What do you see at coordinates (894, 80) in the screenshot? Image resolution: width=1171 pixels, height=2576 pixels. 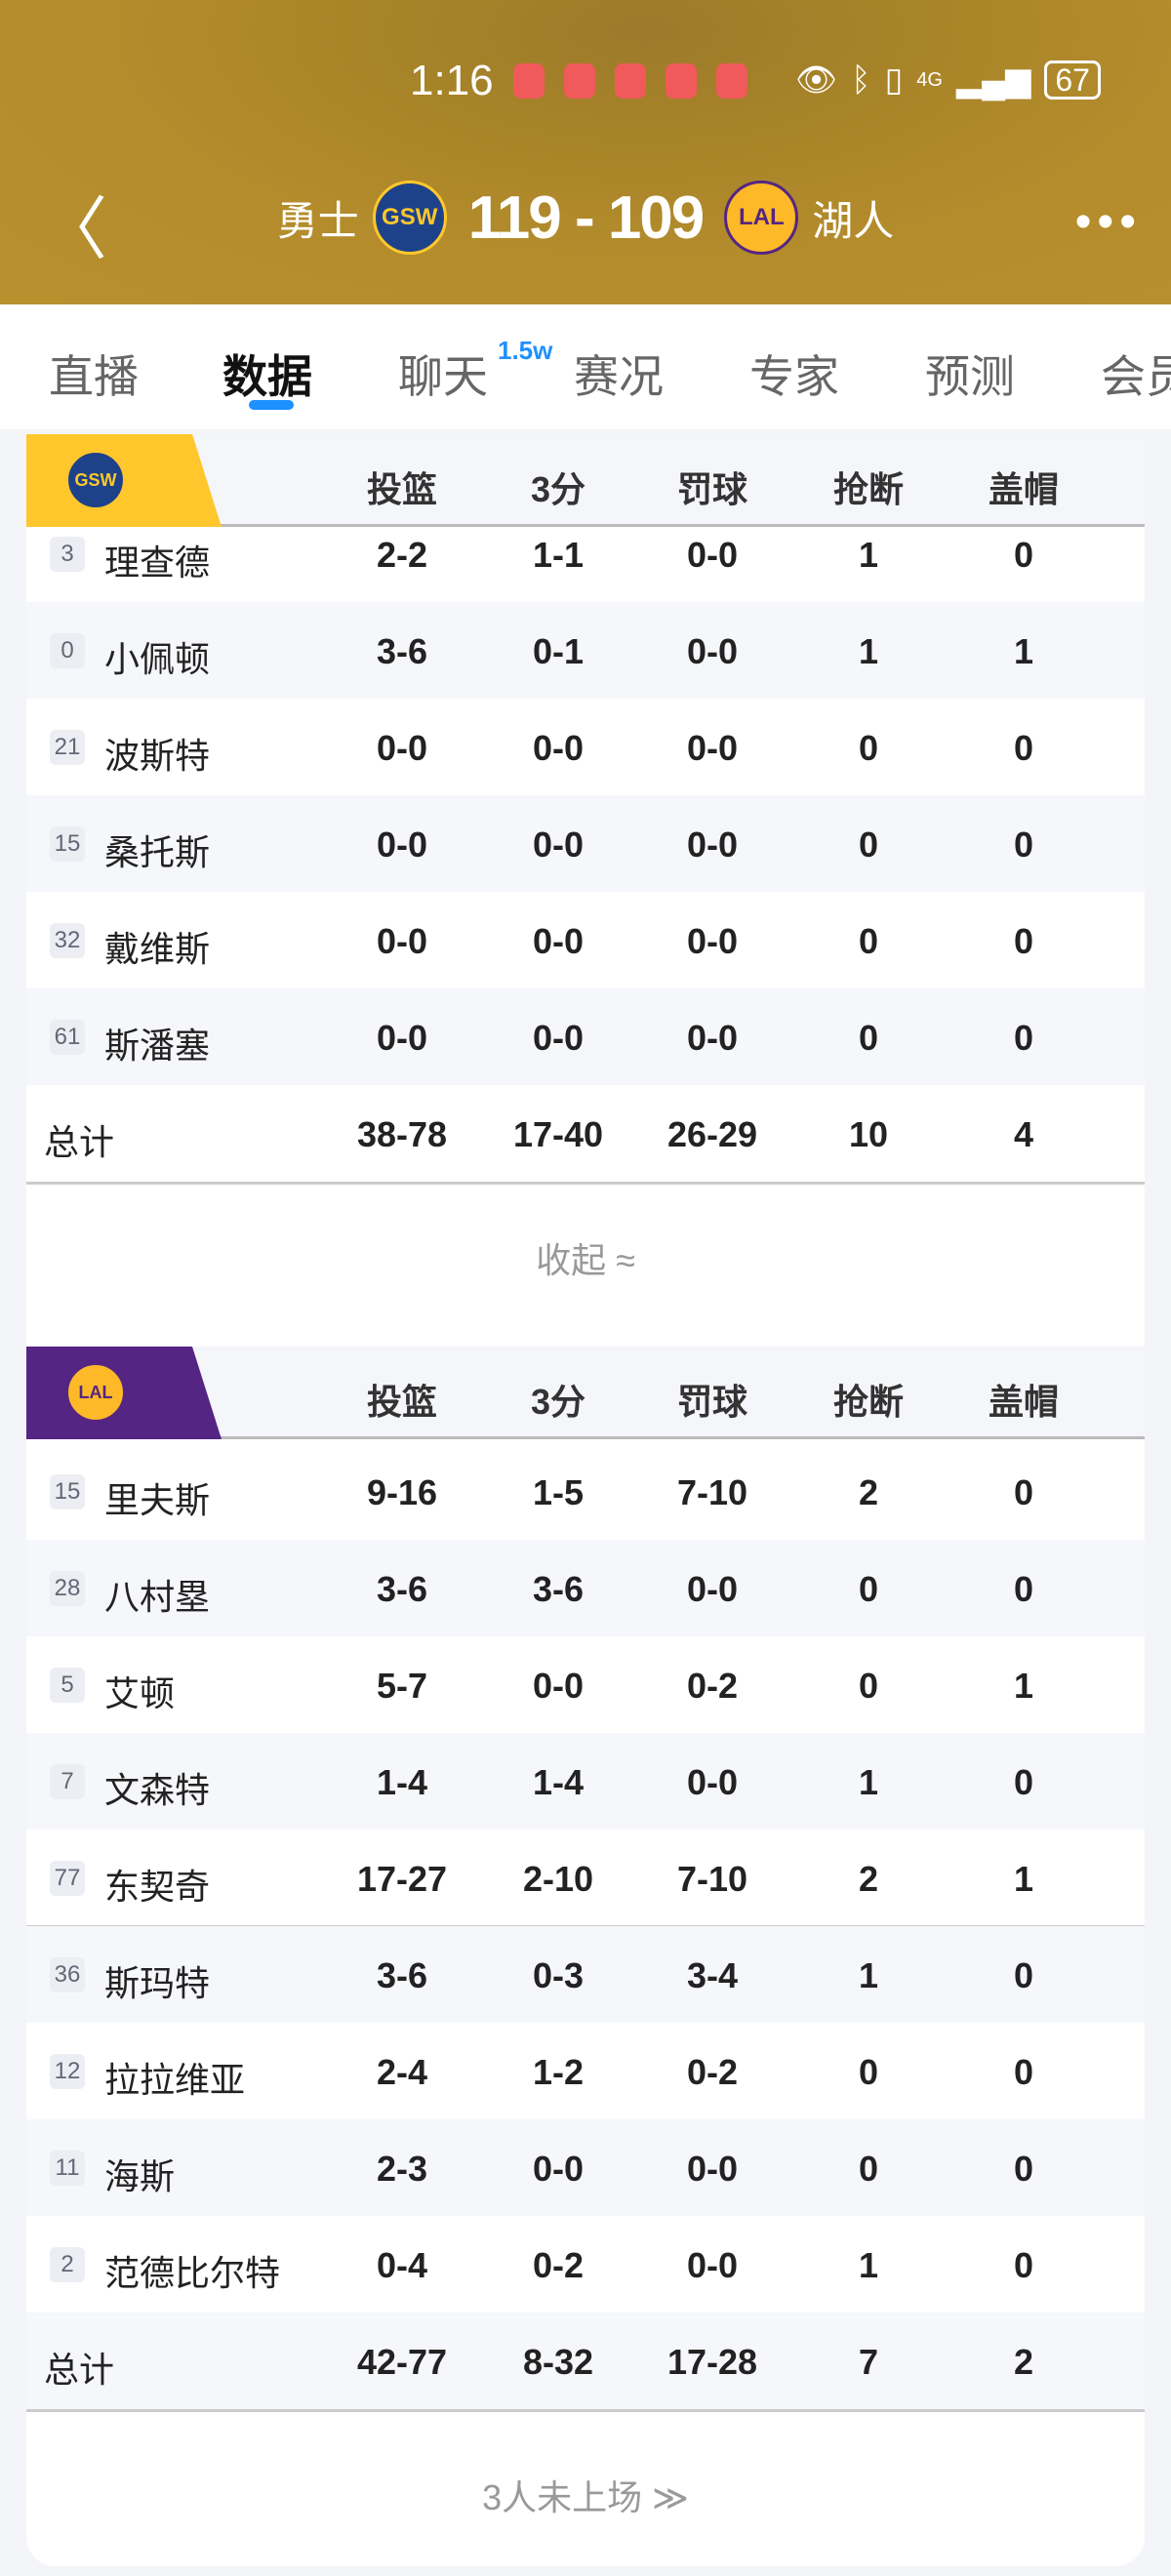 I see `vibrate-icon: ▯` at bounding box center [894, 80].